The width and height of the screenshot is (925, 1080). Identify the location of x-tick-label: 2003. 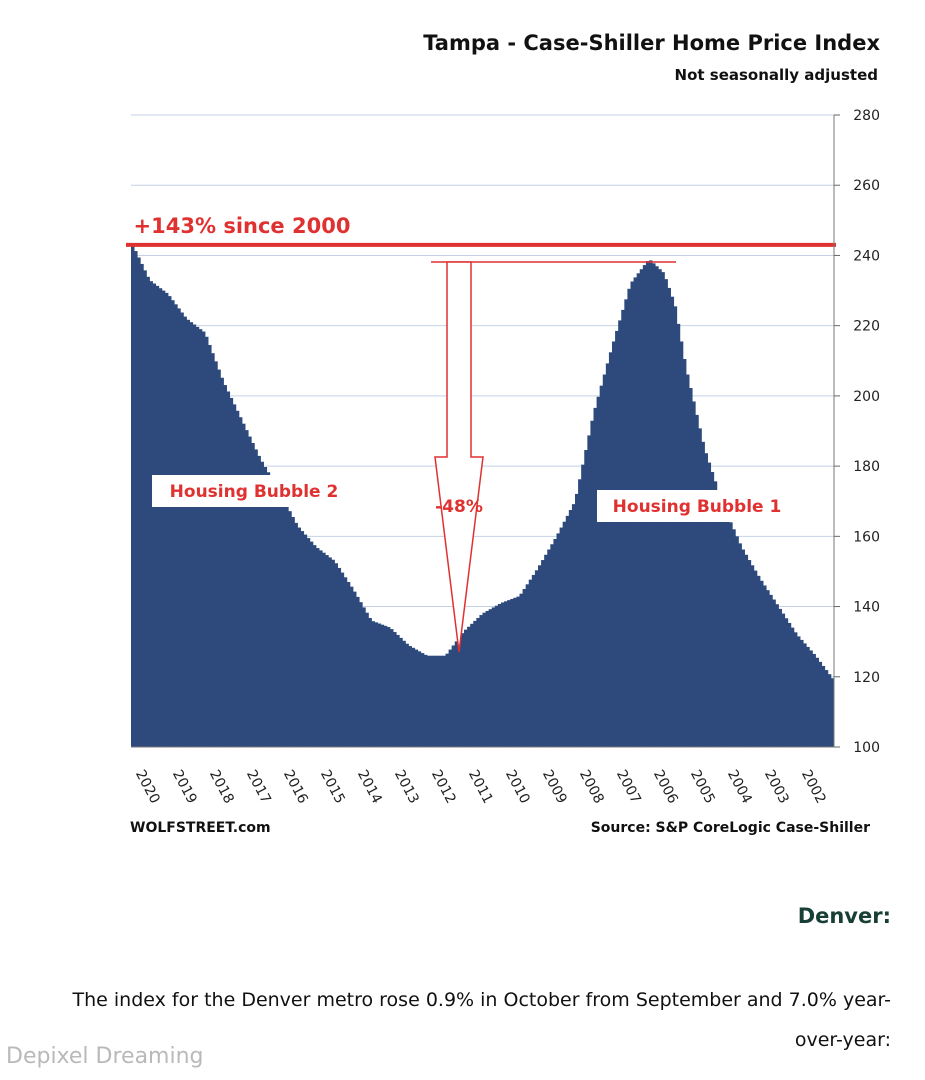
(776, 786).